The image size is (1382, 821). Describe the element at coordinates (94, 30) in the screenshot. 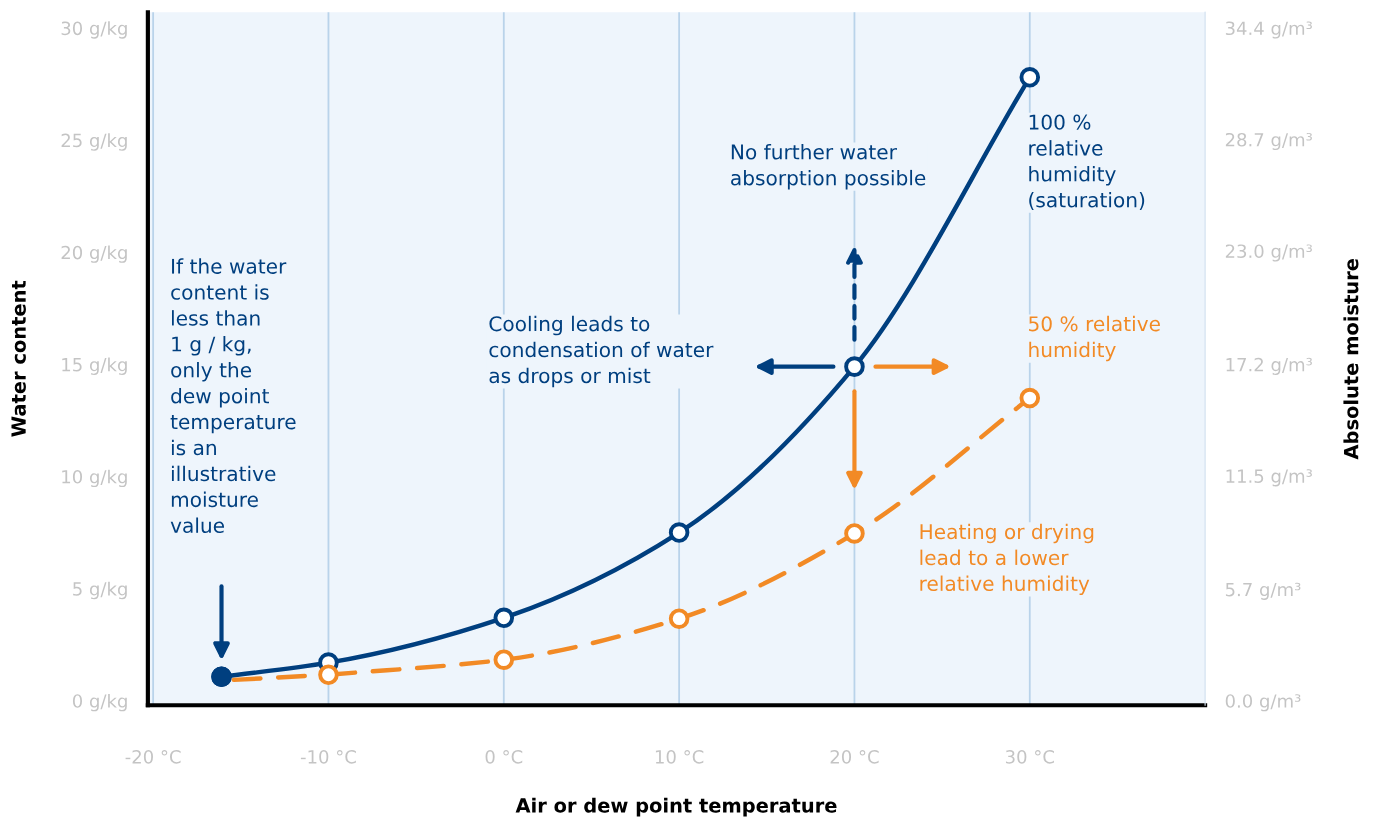

I see `y-tick-label: 30 g/kg` at that location.